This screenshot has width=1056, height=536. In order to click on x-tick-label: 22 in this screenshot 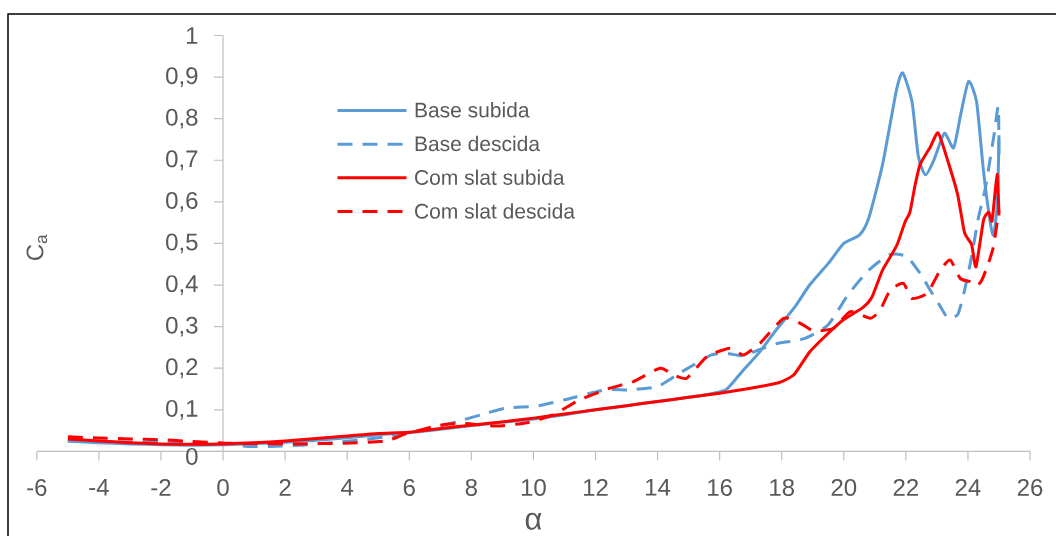, I will do `click(905, 487)`.